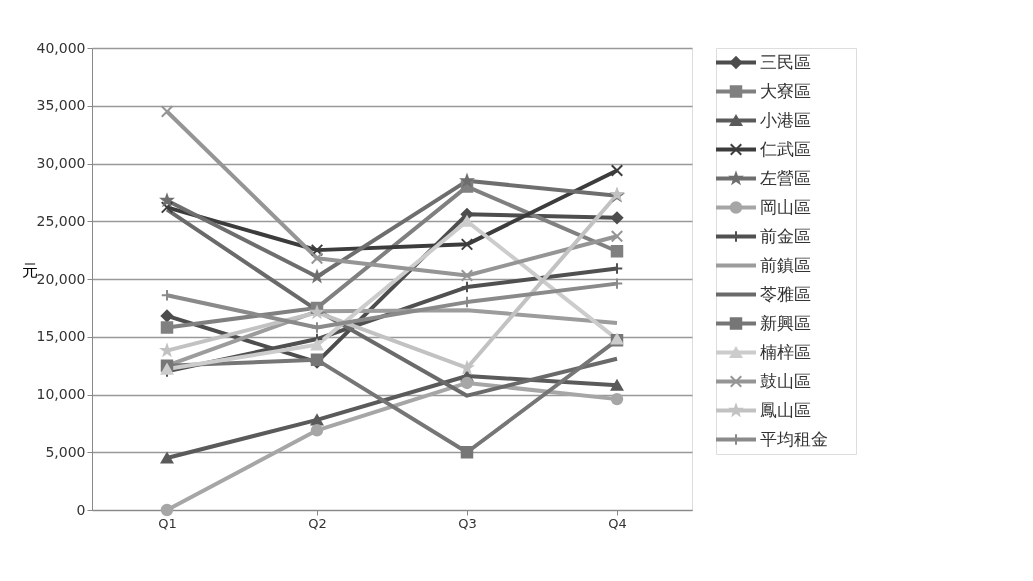  I want to click on legend-label: 岡山區, so click(785, 206).